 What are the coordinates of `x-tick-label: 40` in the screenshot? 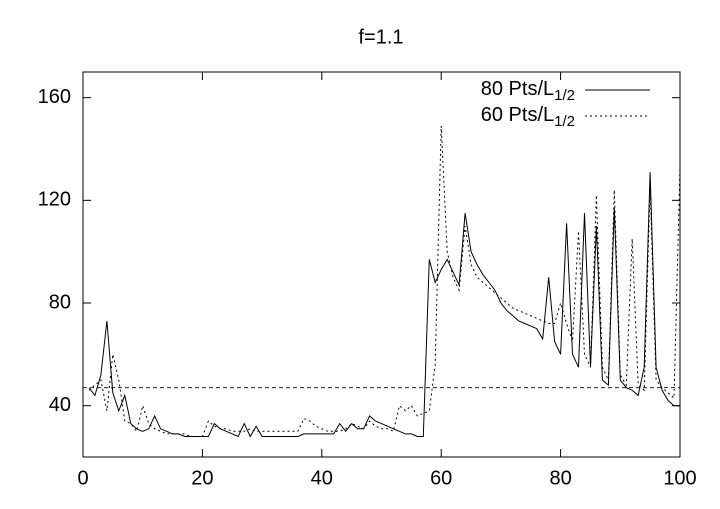 It's located at (322, 478).